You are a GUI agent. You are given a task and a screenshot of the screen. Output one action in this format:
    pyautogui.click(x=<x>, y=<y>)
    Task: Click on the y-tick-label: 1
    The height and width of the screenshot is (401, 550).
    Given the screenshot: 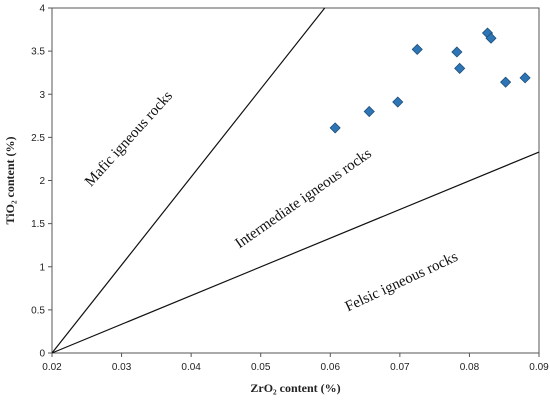 What is the action you would take?
    pyautogui.click(x=42, y=267)
    